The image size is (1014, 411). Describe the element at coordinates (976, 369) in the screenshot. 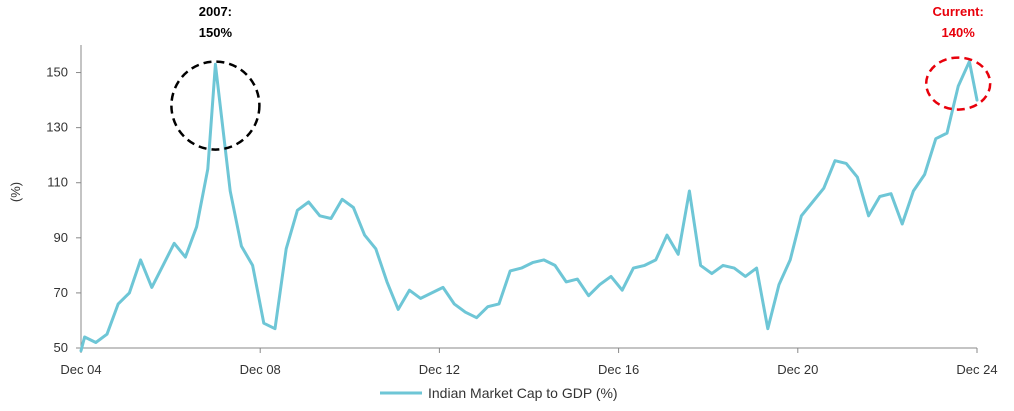

I see `x-tick-label: Dec 24` at that location.